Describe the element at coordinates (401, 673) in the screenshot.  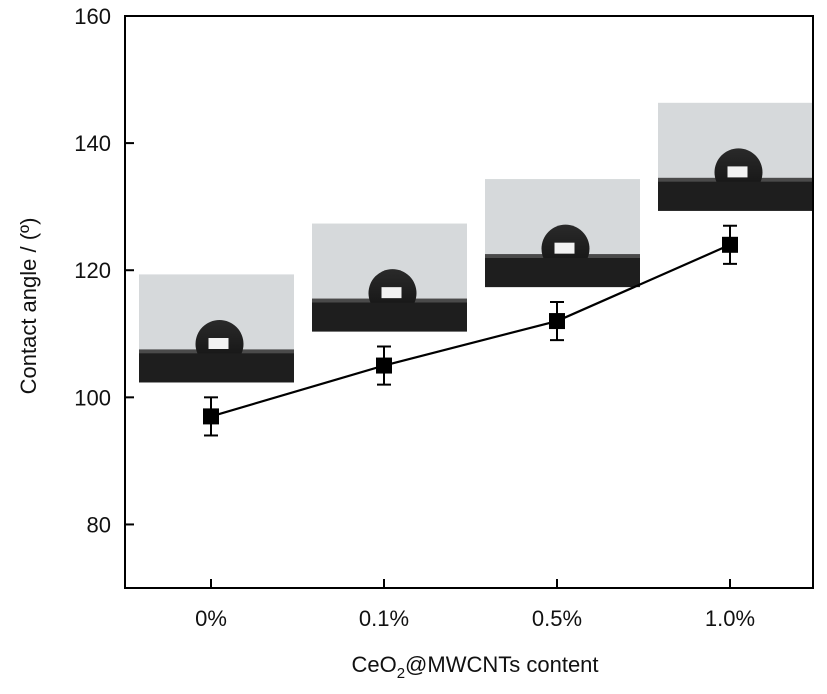
I see `x-axis-label-subscript: 2` at that location.